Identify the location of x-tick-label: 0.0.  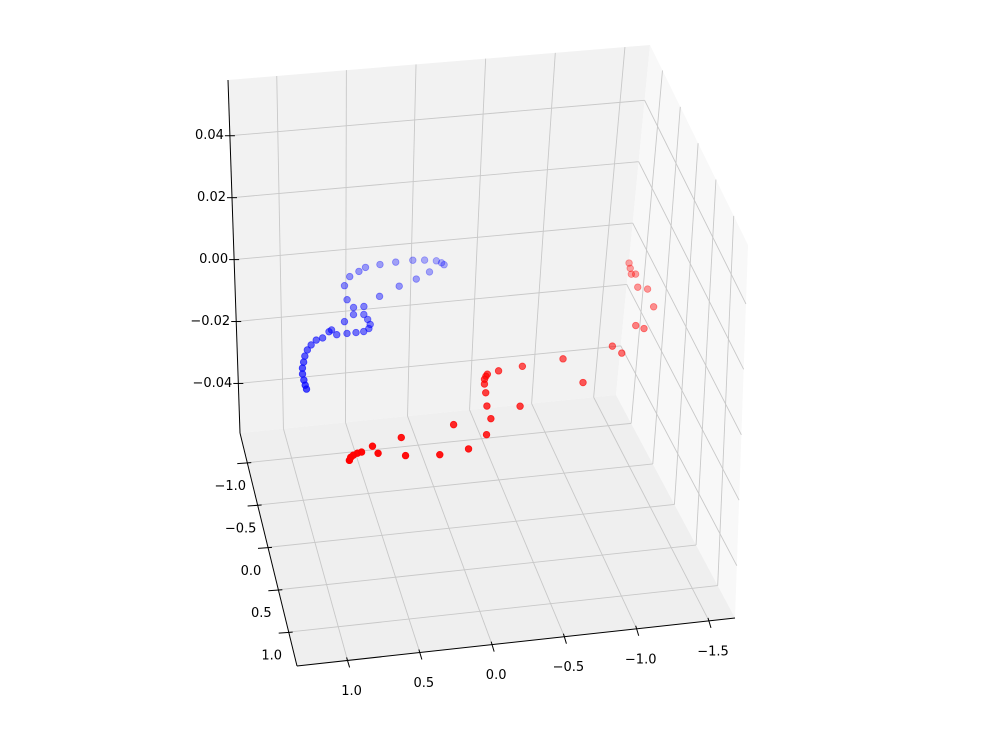
(496, 675).